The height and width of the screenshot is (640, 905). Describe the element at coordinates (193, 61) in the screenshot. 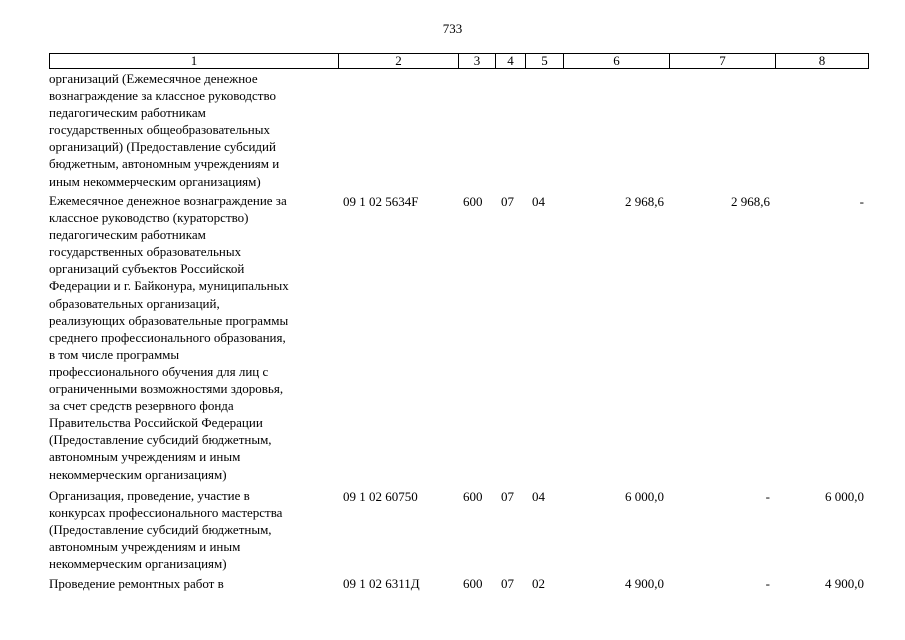

I see `header-col-1: 1` at that location.